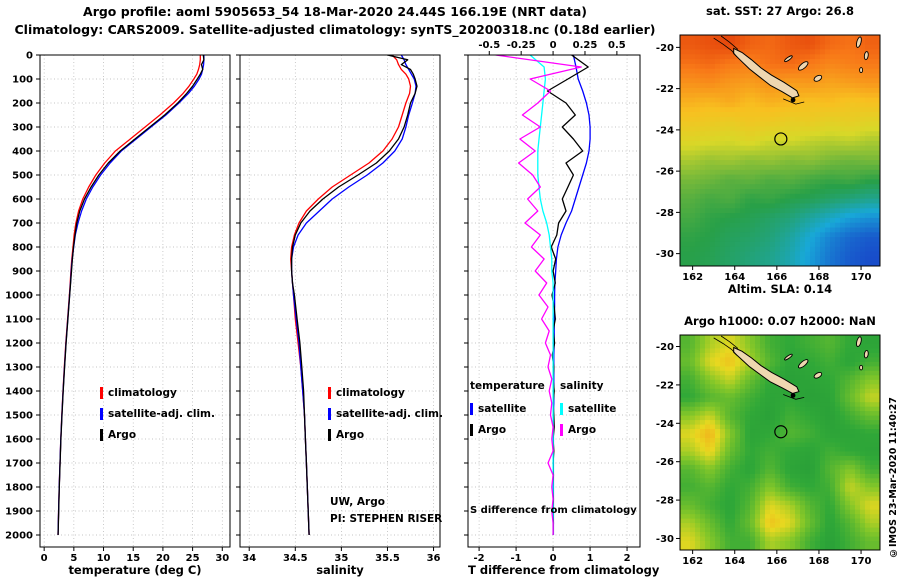 The width and height of the screenshot is (900, 580). I want to click on svg-text: 15, so click(133, 558).